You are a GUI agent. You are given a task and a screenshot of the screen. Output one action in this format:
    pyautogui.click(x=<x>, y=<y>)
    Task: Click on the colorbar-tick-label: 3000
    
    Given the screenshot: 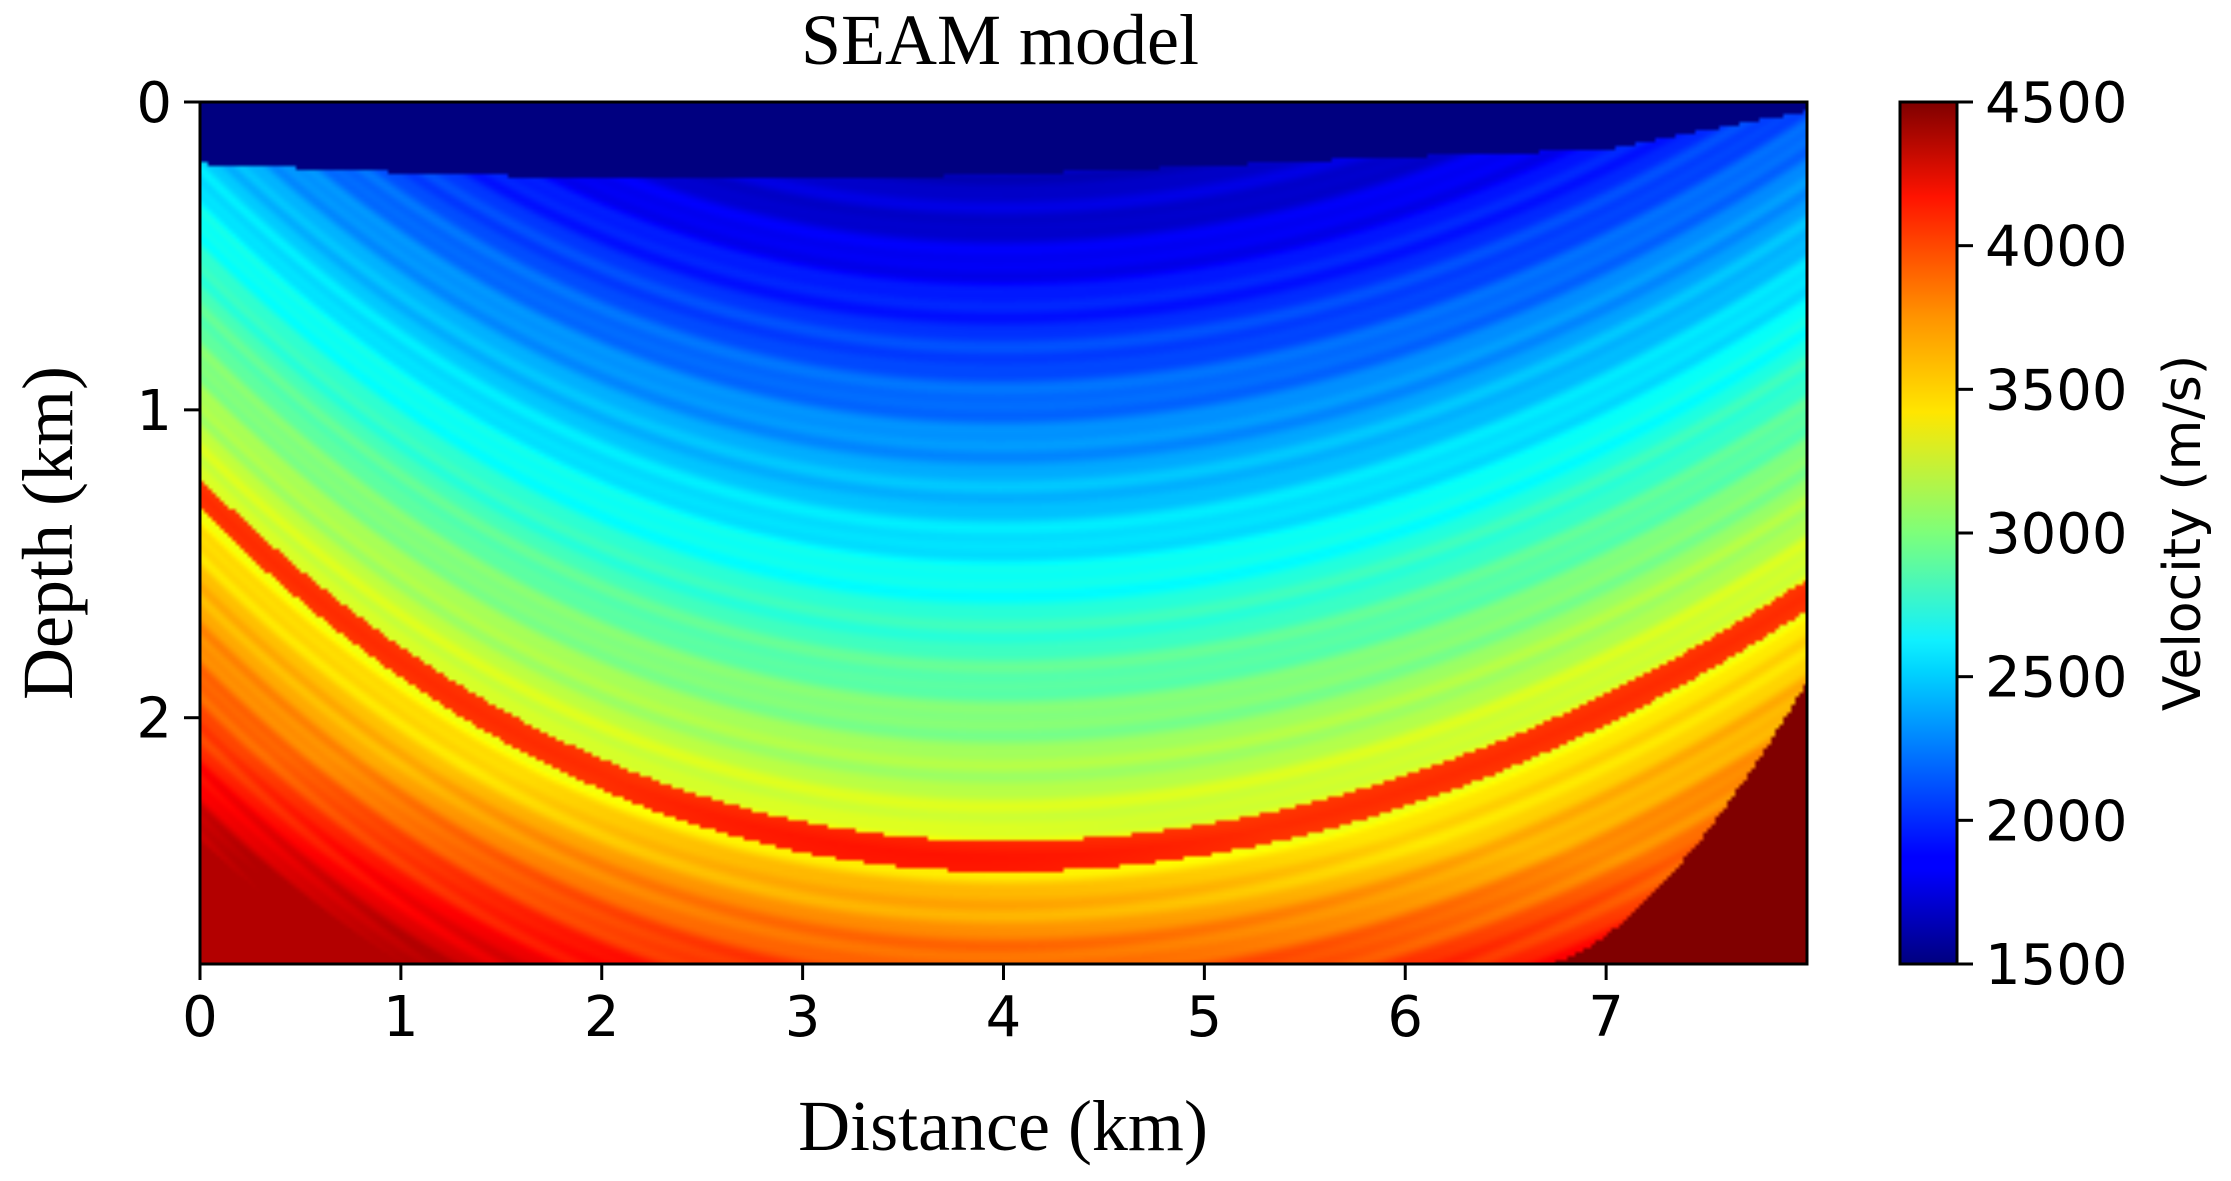 What is the action you would take?
    pyautogui.click(x=2056, y=534)
    